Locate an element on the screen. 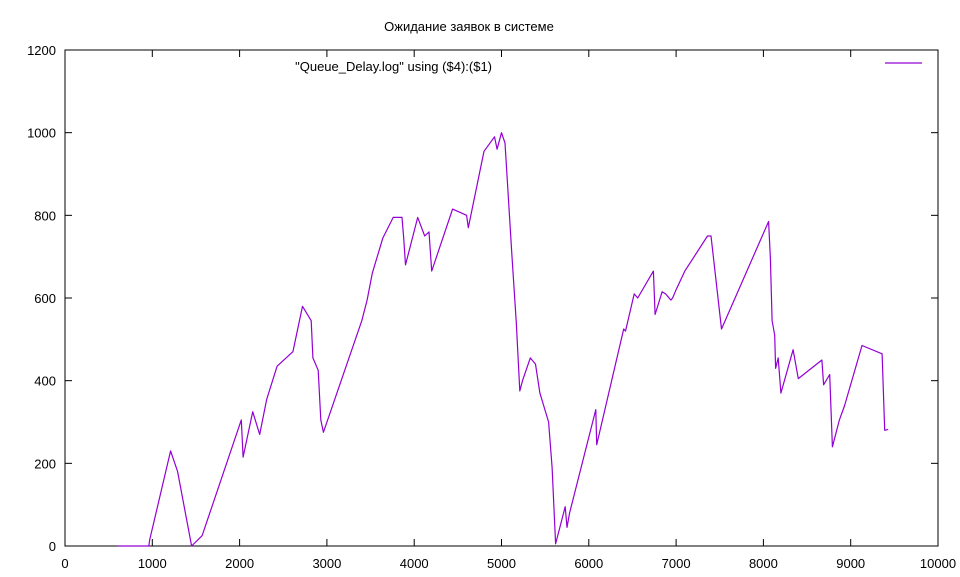 Image resolution: width=960 pixels, height=577 pixels. x-tick-label: 9000 is located at coordinates (850, 563).